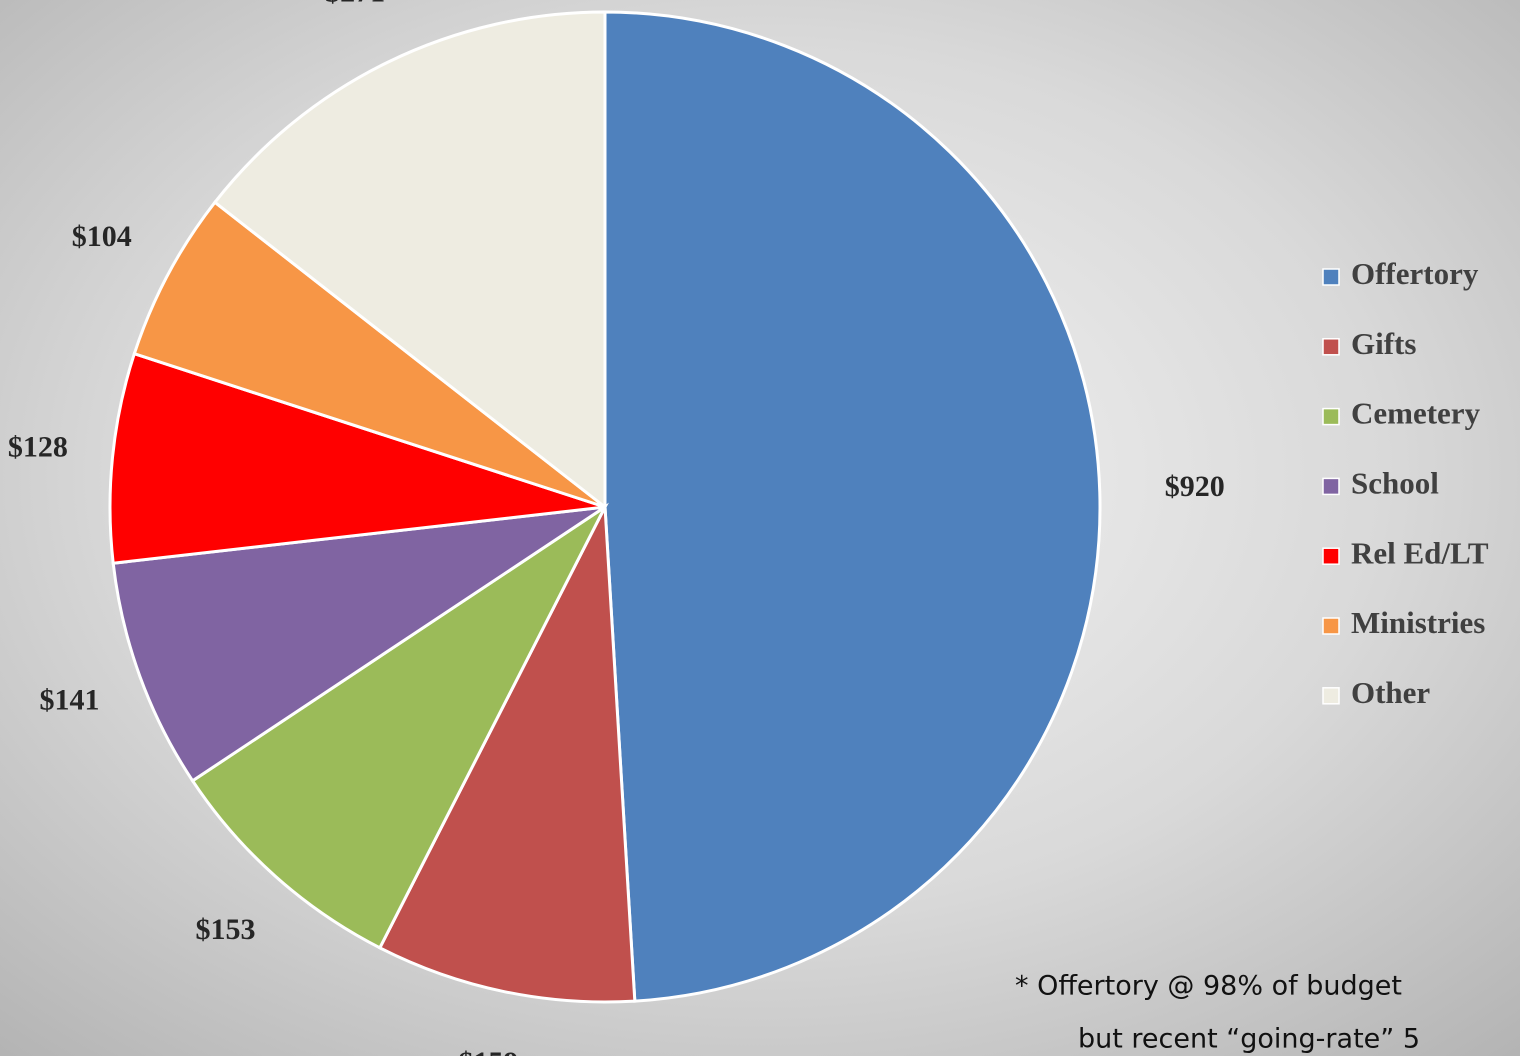  I want to click on annotation: * Offertory @ 98% of budget, so click(1208, 986).